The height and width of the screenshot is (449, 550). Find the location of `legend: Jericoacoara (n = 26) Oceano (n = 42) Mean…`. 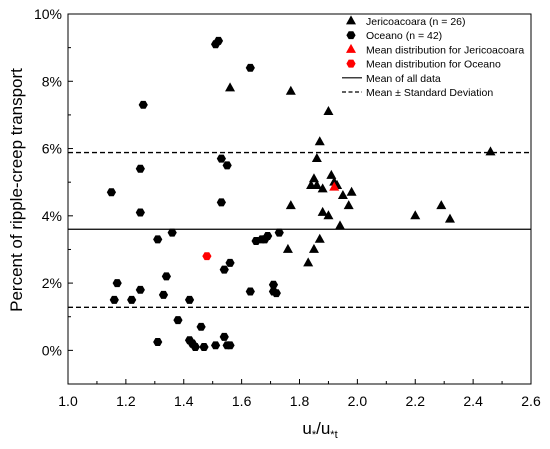

legend: Jericoacoara (n = 26) Oceano (n = 42) Mean… is located at coordinates (433, 57).